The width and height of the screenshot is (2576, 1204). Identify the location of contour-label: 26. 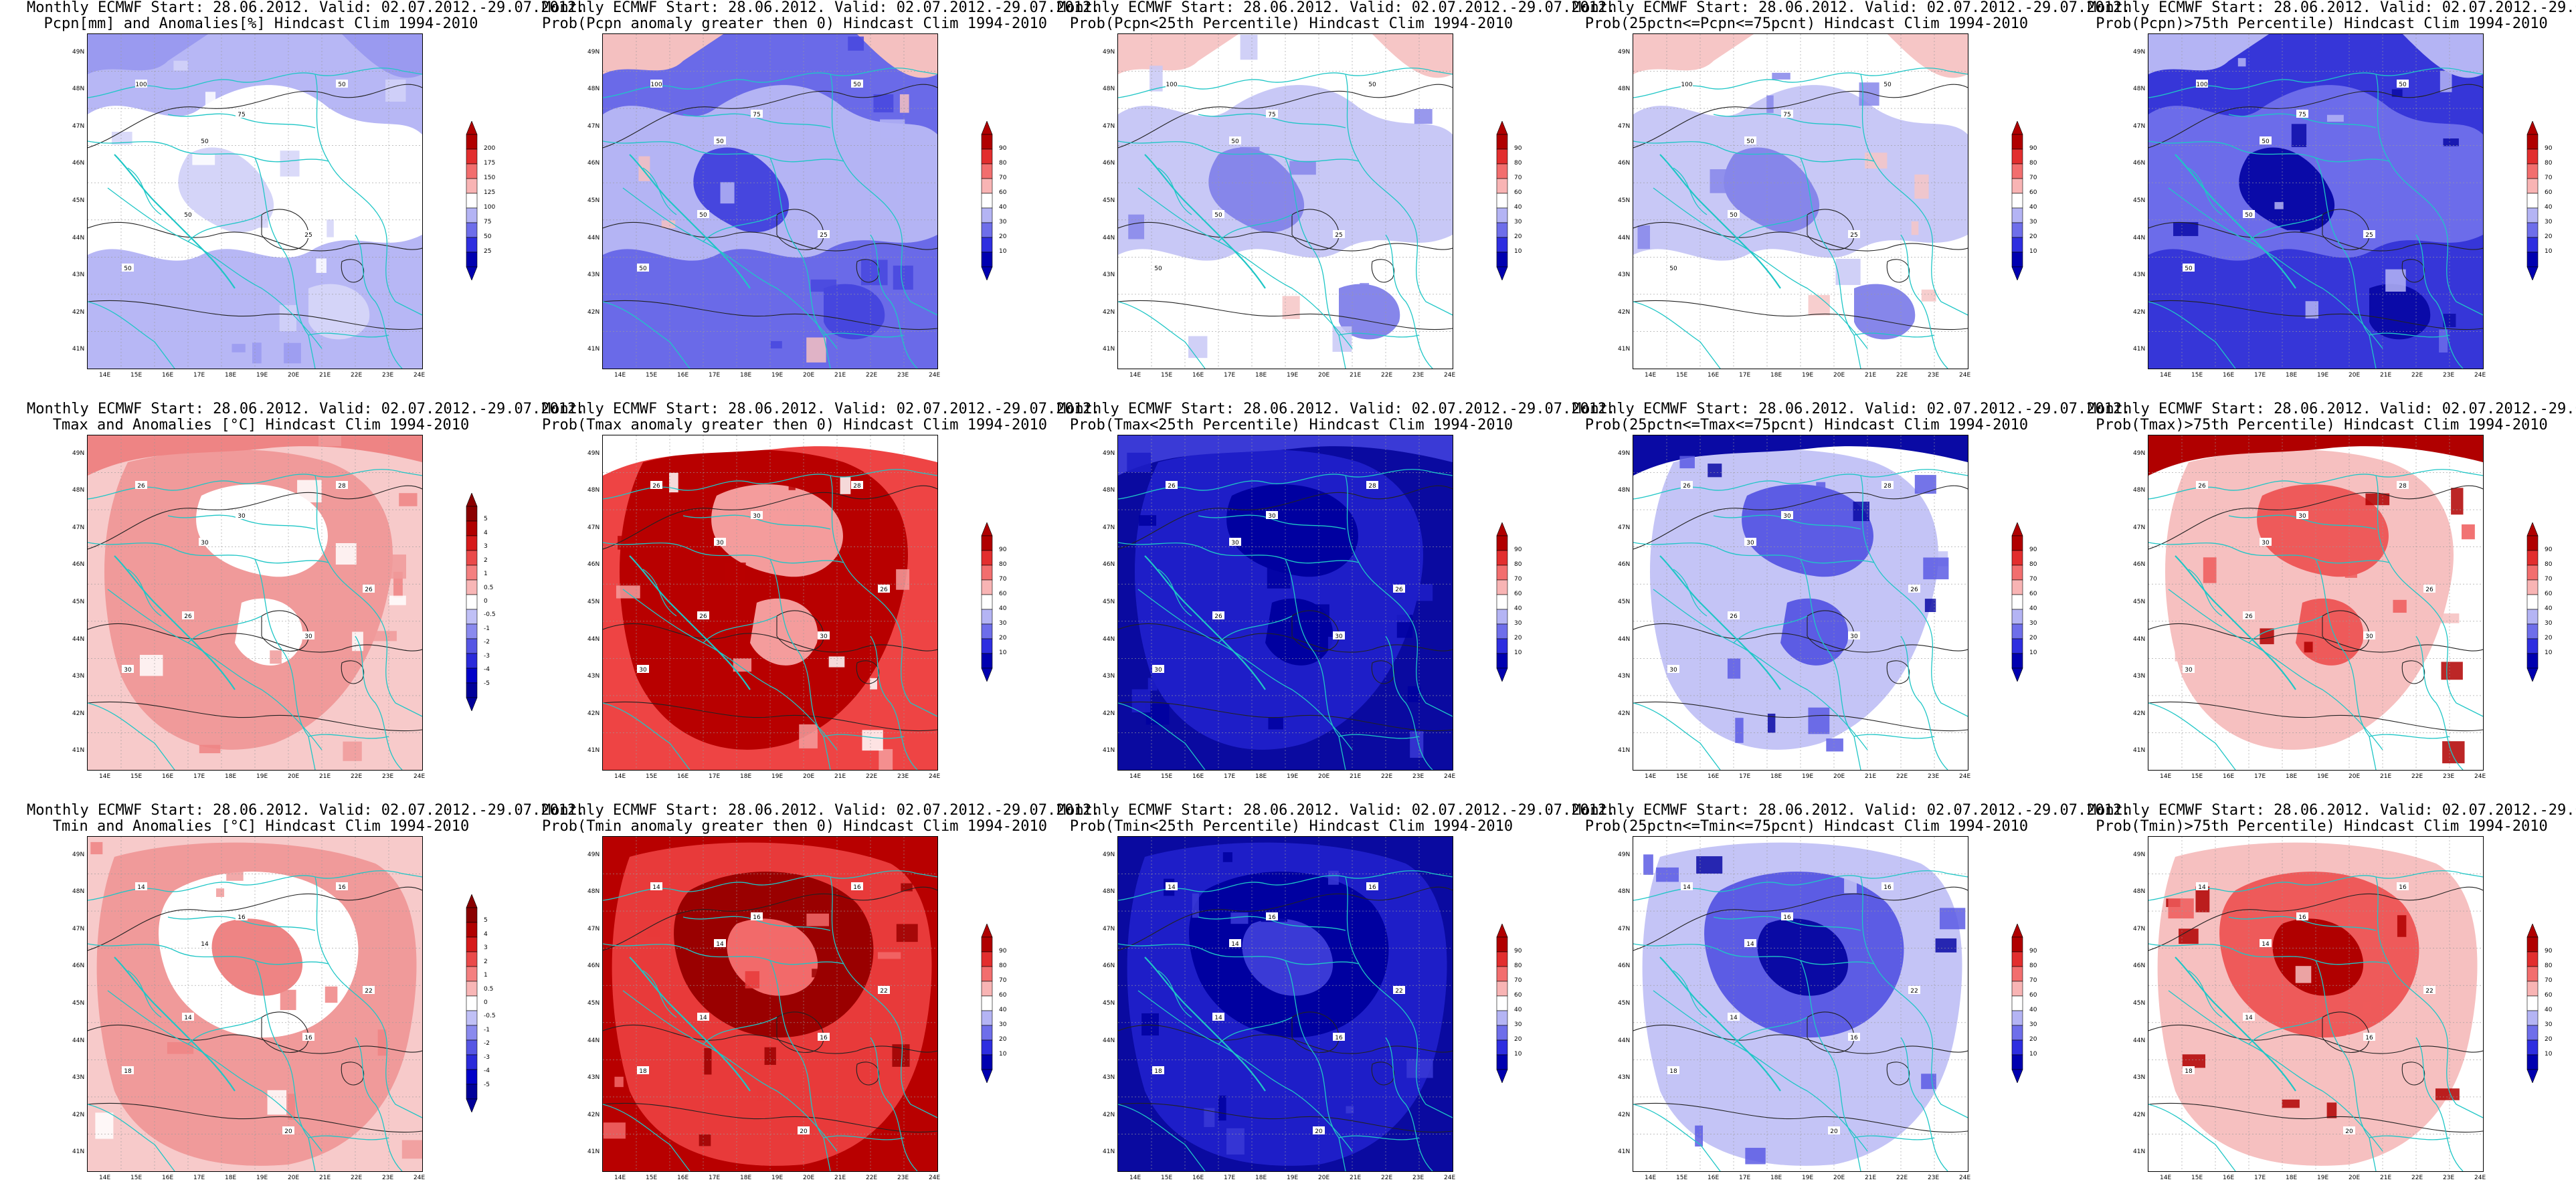
(2429, 589).